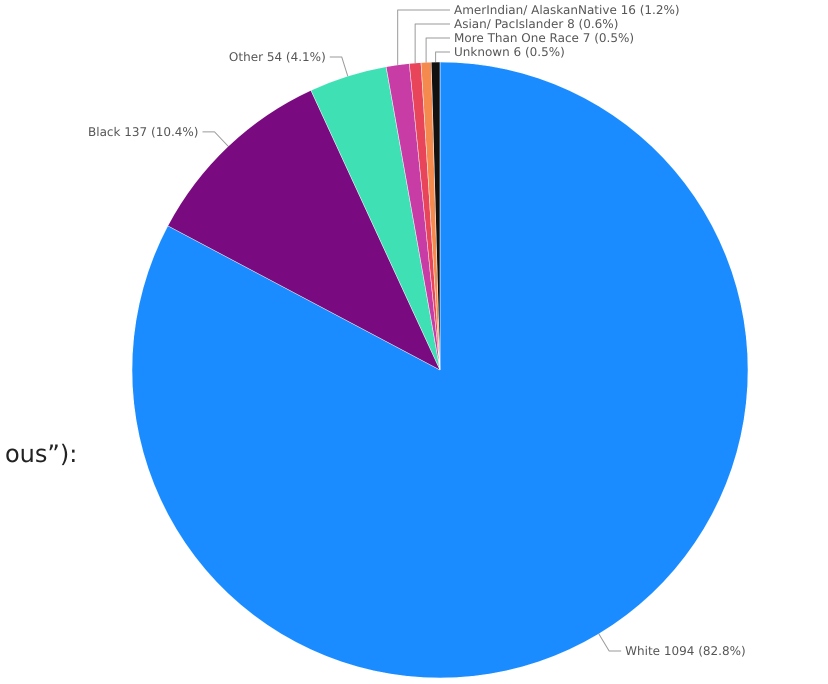 The width and height of the screenshot is (828, 684). Describe the element at coordinates (509, 52) in the screenshot. I see `slice-label: Unknown 6 (0.5%)` at that location.